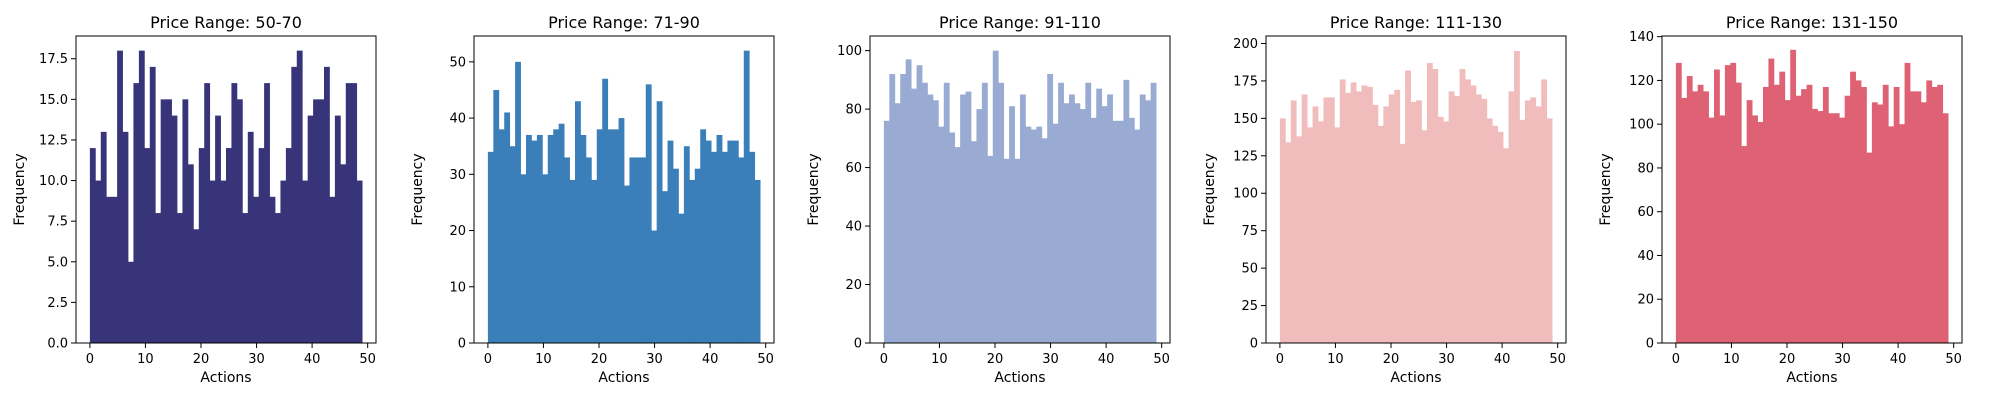 This screenshot has width=2000, height=404. Describe the element at coordinates (367, 359) in the screenshot. I see `x-tick-label: 50` at that location.